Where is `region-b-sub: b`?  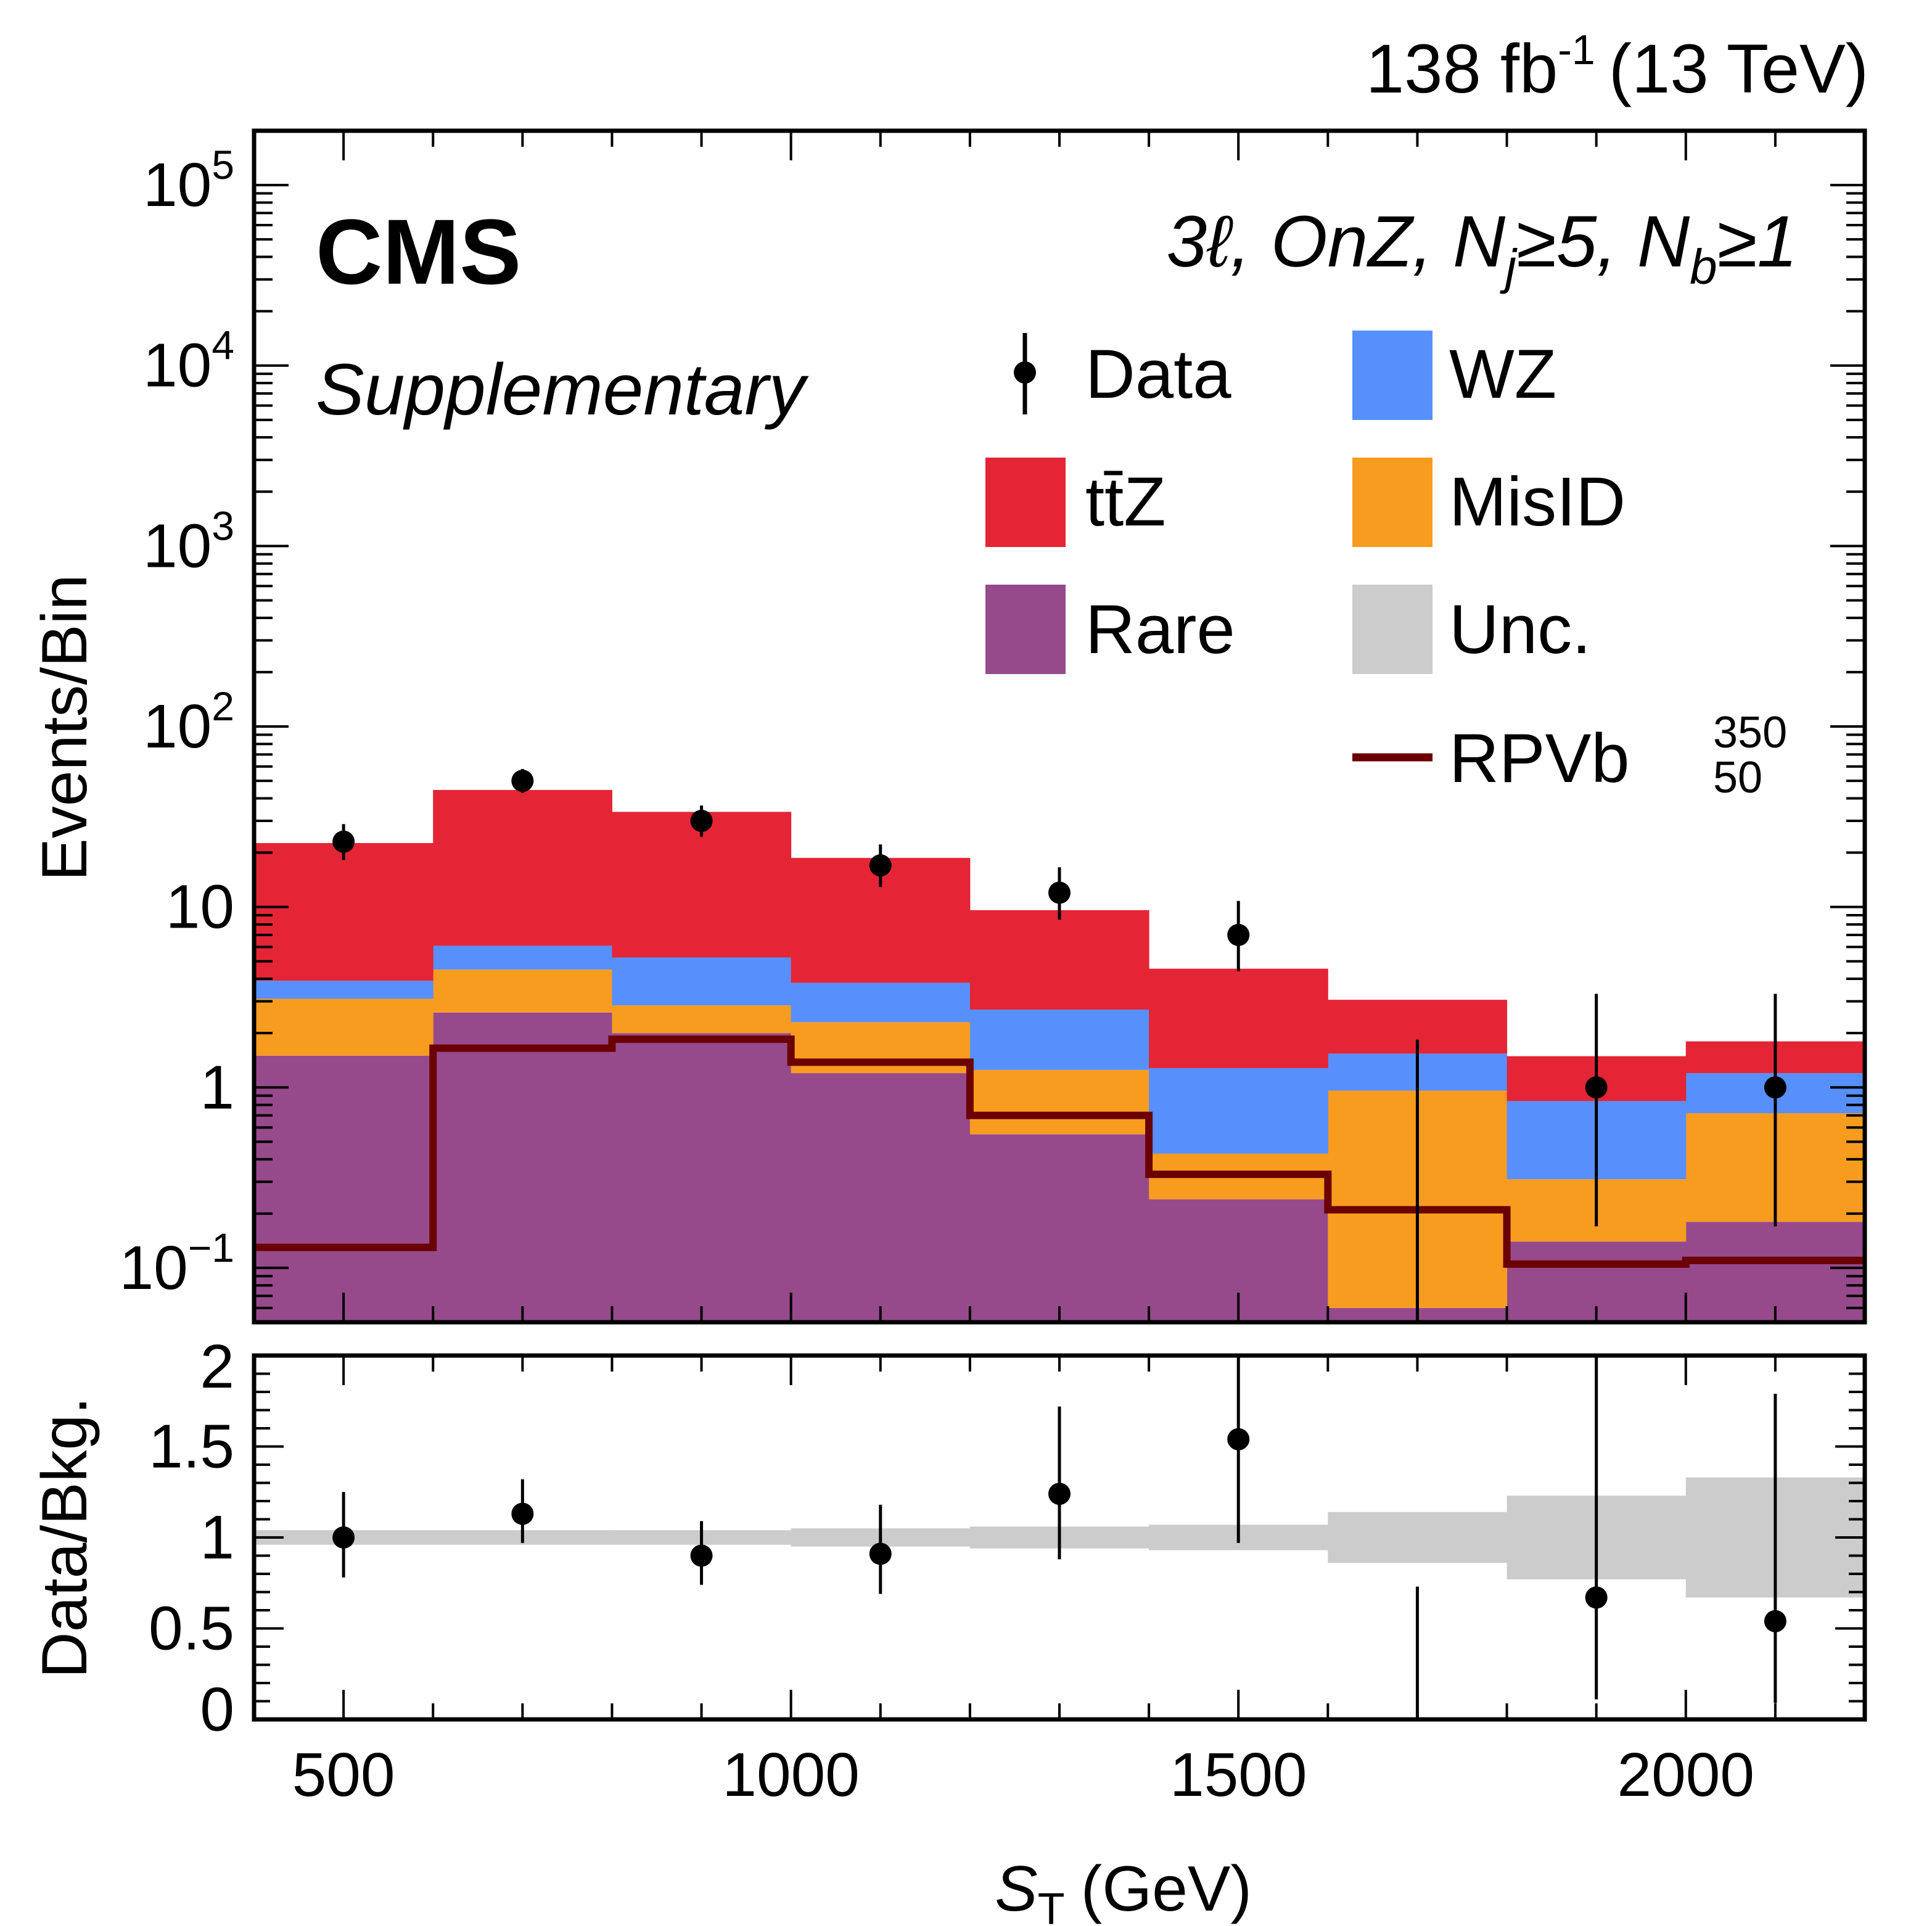
region-b-sub: b is located at coordinates (1703, 266).